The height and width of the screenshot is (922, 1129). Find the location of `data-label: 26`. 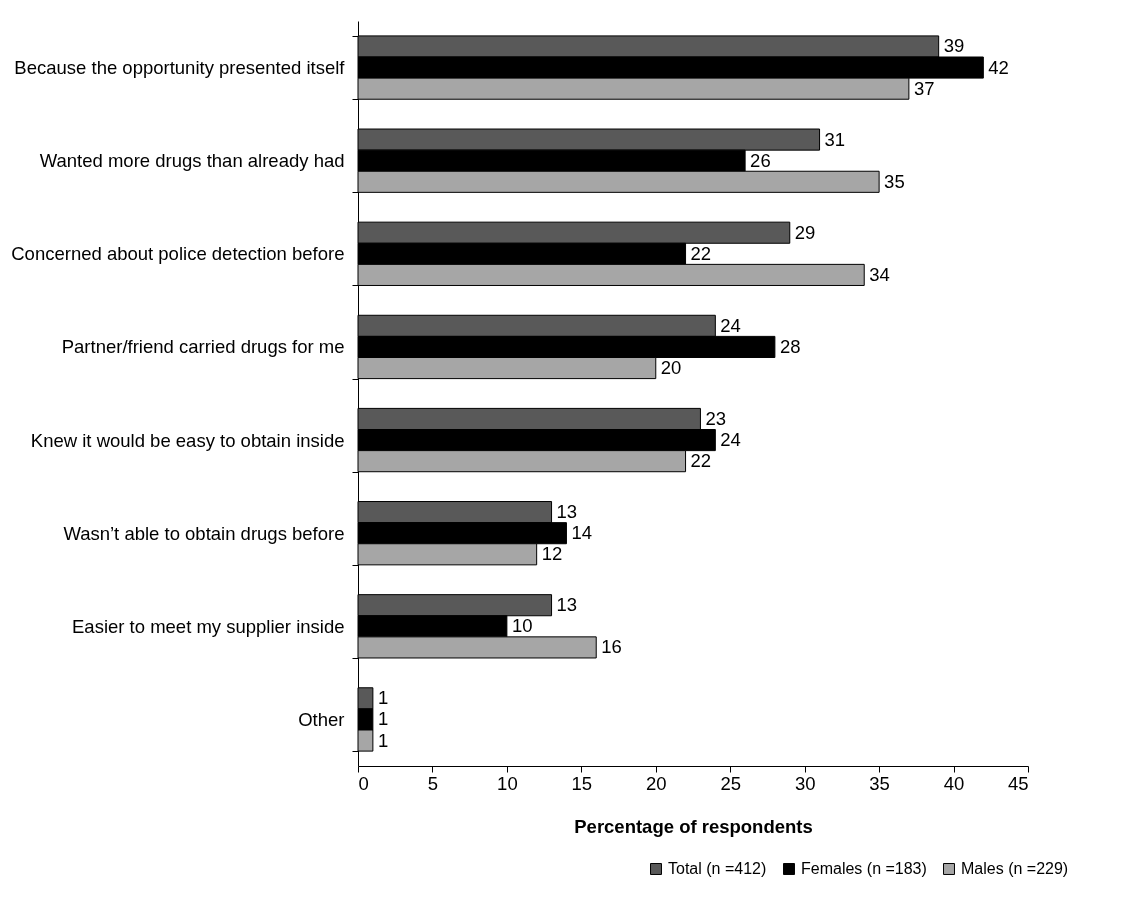

data-label: 26 is located at coordinates (760, 160).